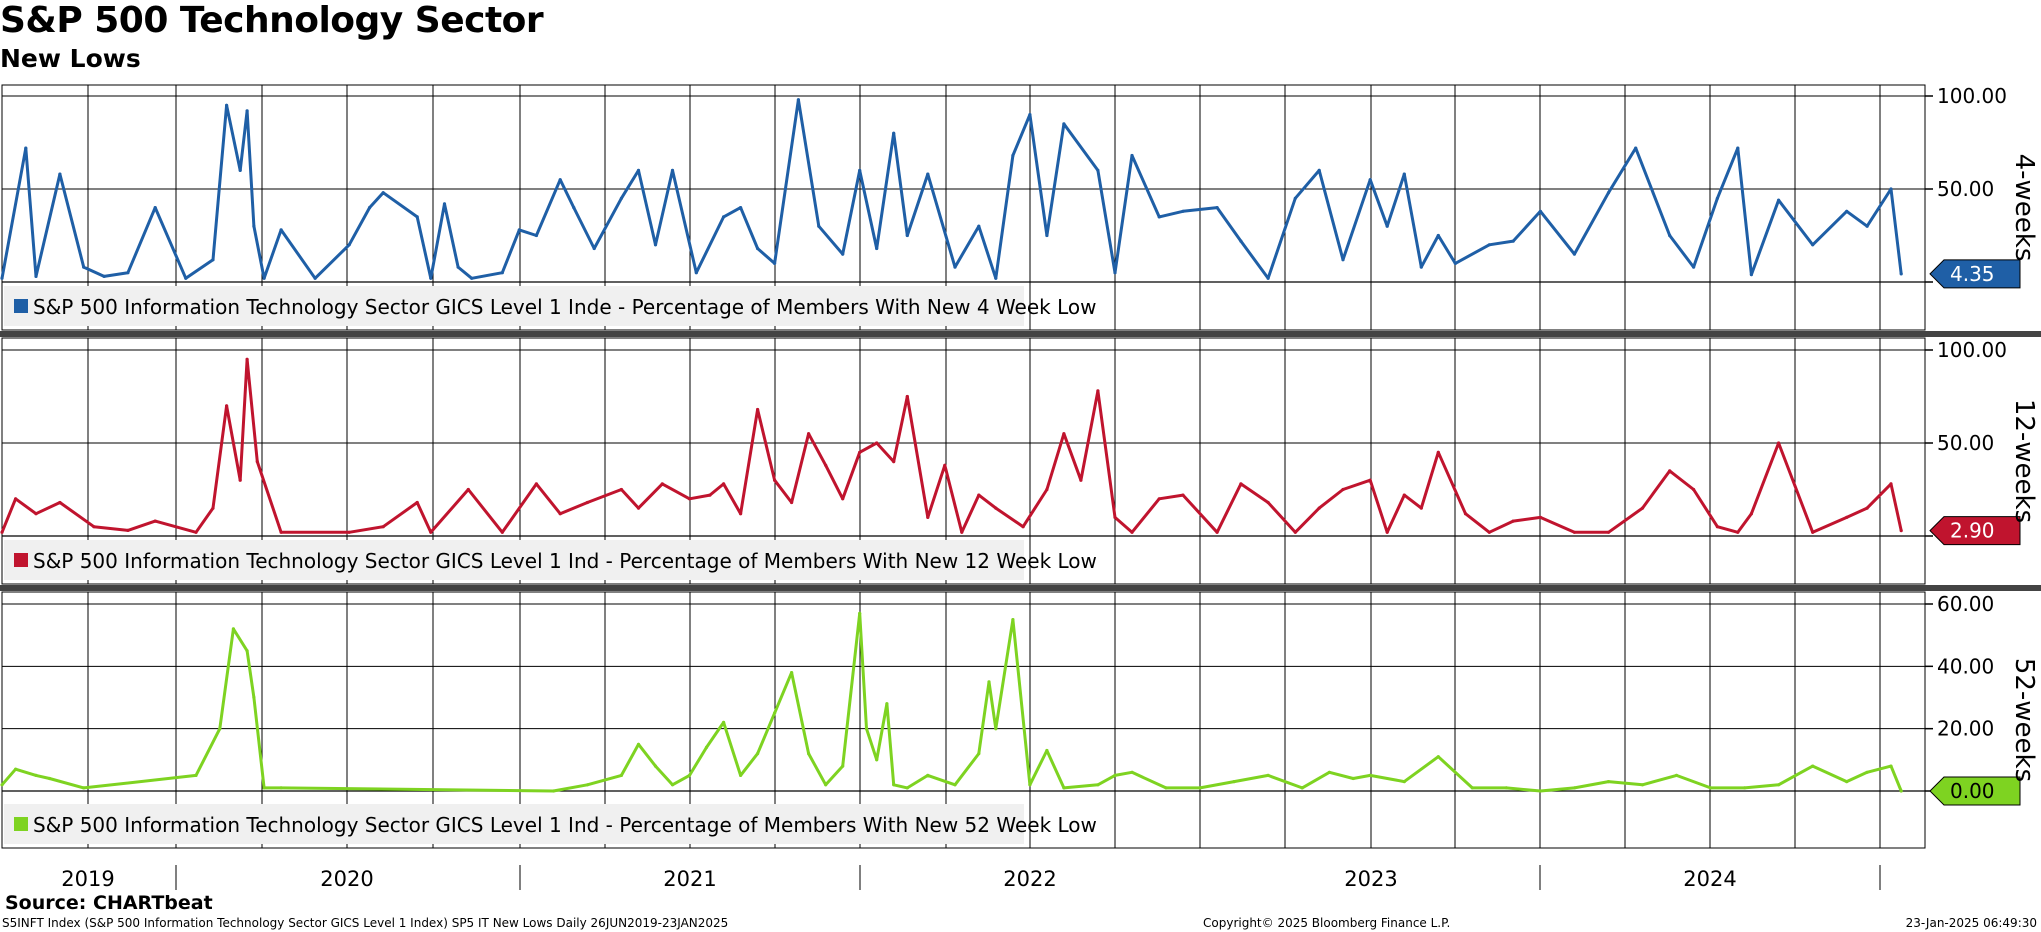 The height and width of the screenshot is (932, 2041). Describe the element at coordinates (1972, 350) in the screenshot. I see `y-tick-label: 100.00` at that location.